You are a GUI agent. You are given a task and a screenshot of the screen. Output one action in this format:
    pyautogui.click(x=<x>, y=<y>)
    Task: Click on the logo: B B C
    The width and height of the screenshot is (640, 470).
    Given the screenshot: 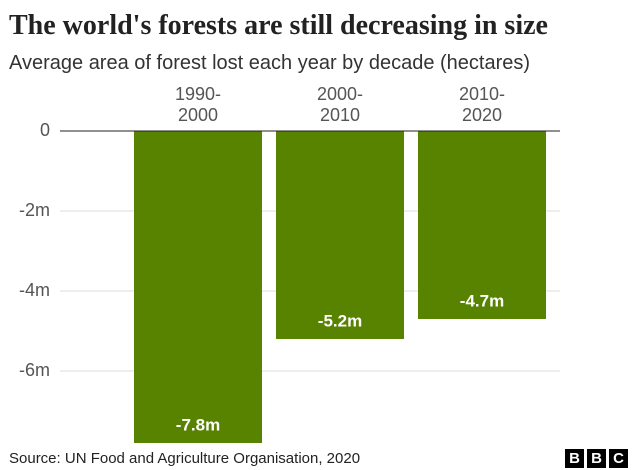 What is the action you would take?
    pyautogui.click(x=596, y=458)
    